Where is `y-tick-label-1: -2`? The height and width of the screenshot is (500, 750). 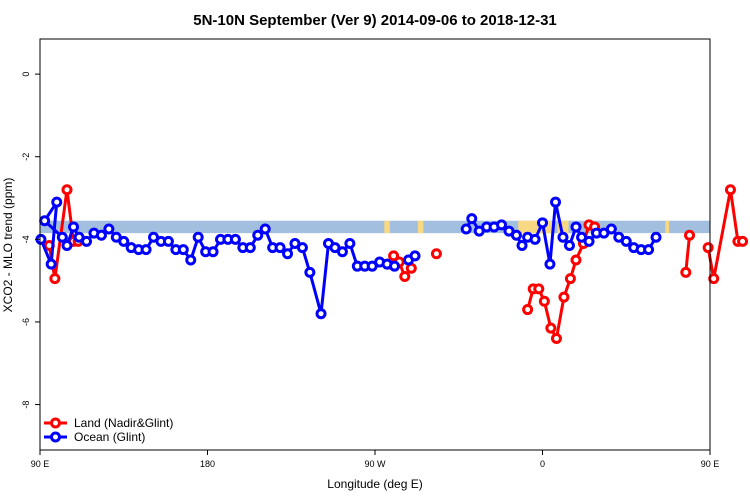
y-tick-label-1: -2 is located at coordinates (26, 157).